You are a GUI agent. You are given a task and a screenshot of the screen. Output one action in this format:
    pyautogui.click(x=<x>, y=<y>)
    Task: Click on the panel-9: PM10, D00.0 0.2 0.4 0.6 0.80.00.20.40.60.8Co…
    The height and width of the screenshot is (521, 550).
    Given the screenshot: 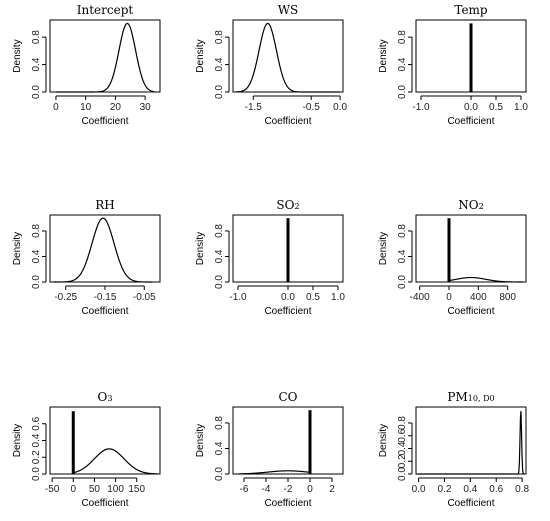 What is the action you would take?
    pyautogui.click(x=454, y=449)
    